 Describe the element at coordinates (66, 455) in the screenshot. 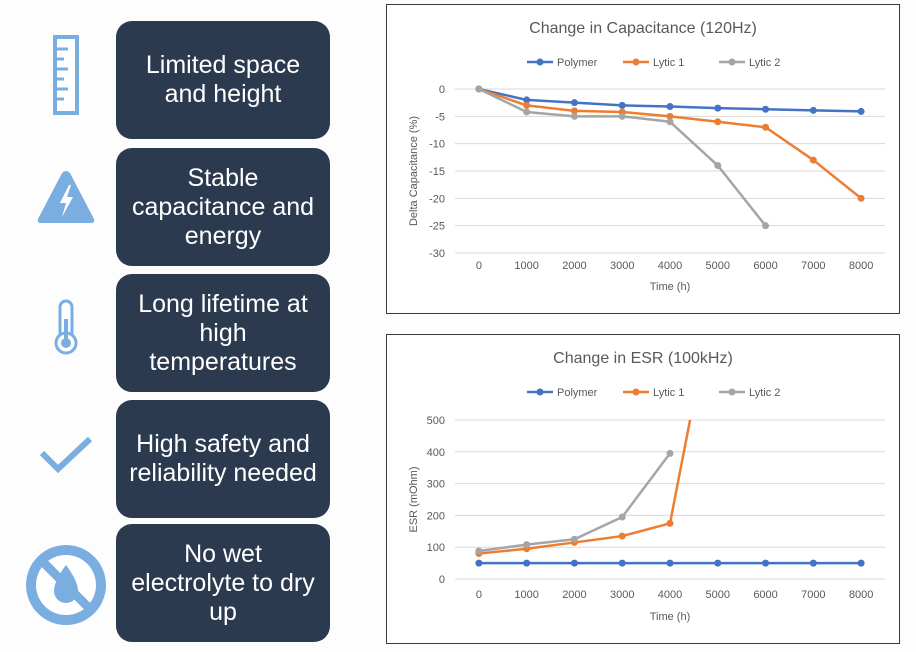

I see `checkmark-icon` at that location.